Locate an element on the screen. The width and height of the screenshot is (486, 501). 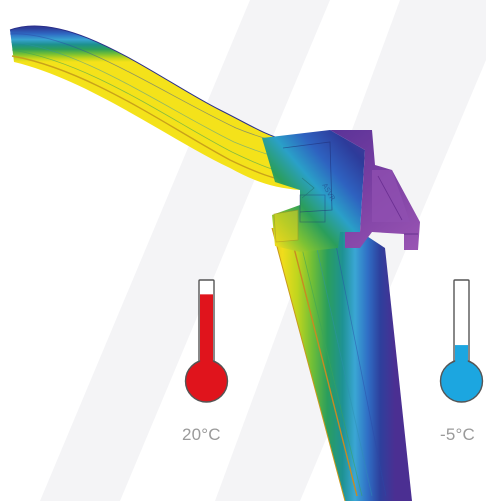
outer-frame-profile is located at coordinates (375, 190).